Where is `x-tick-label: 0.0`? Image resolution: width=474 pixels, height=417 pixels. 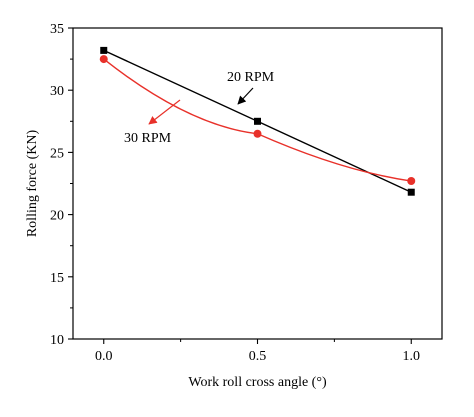
x-tick-label: 0.0 is located at coordinates (104, 356).